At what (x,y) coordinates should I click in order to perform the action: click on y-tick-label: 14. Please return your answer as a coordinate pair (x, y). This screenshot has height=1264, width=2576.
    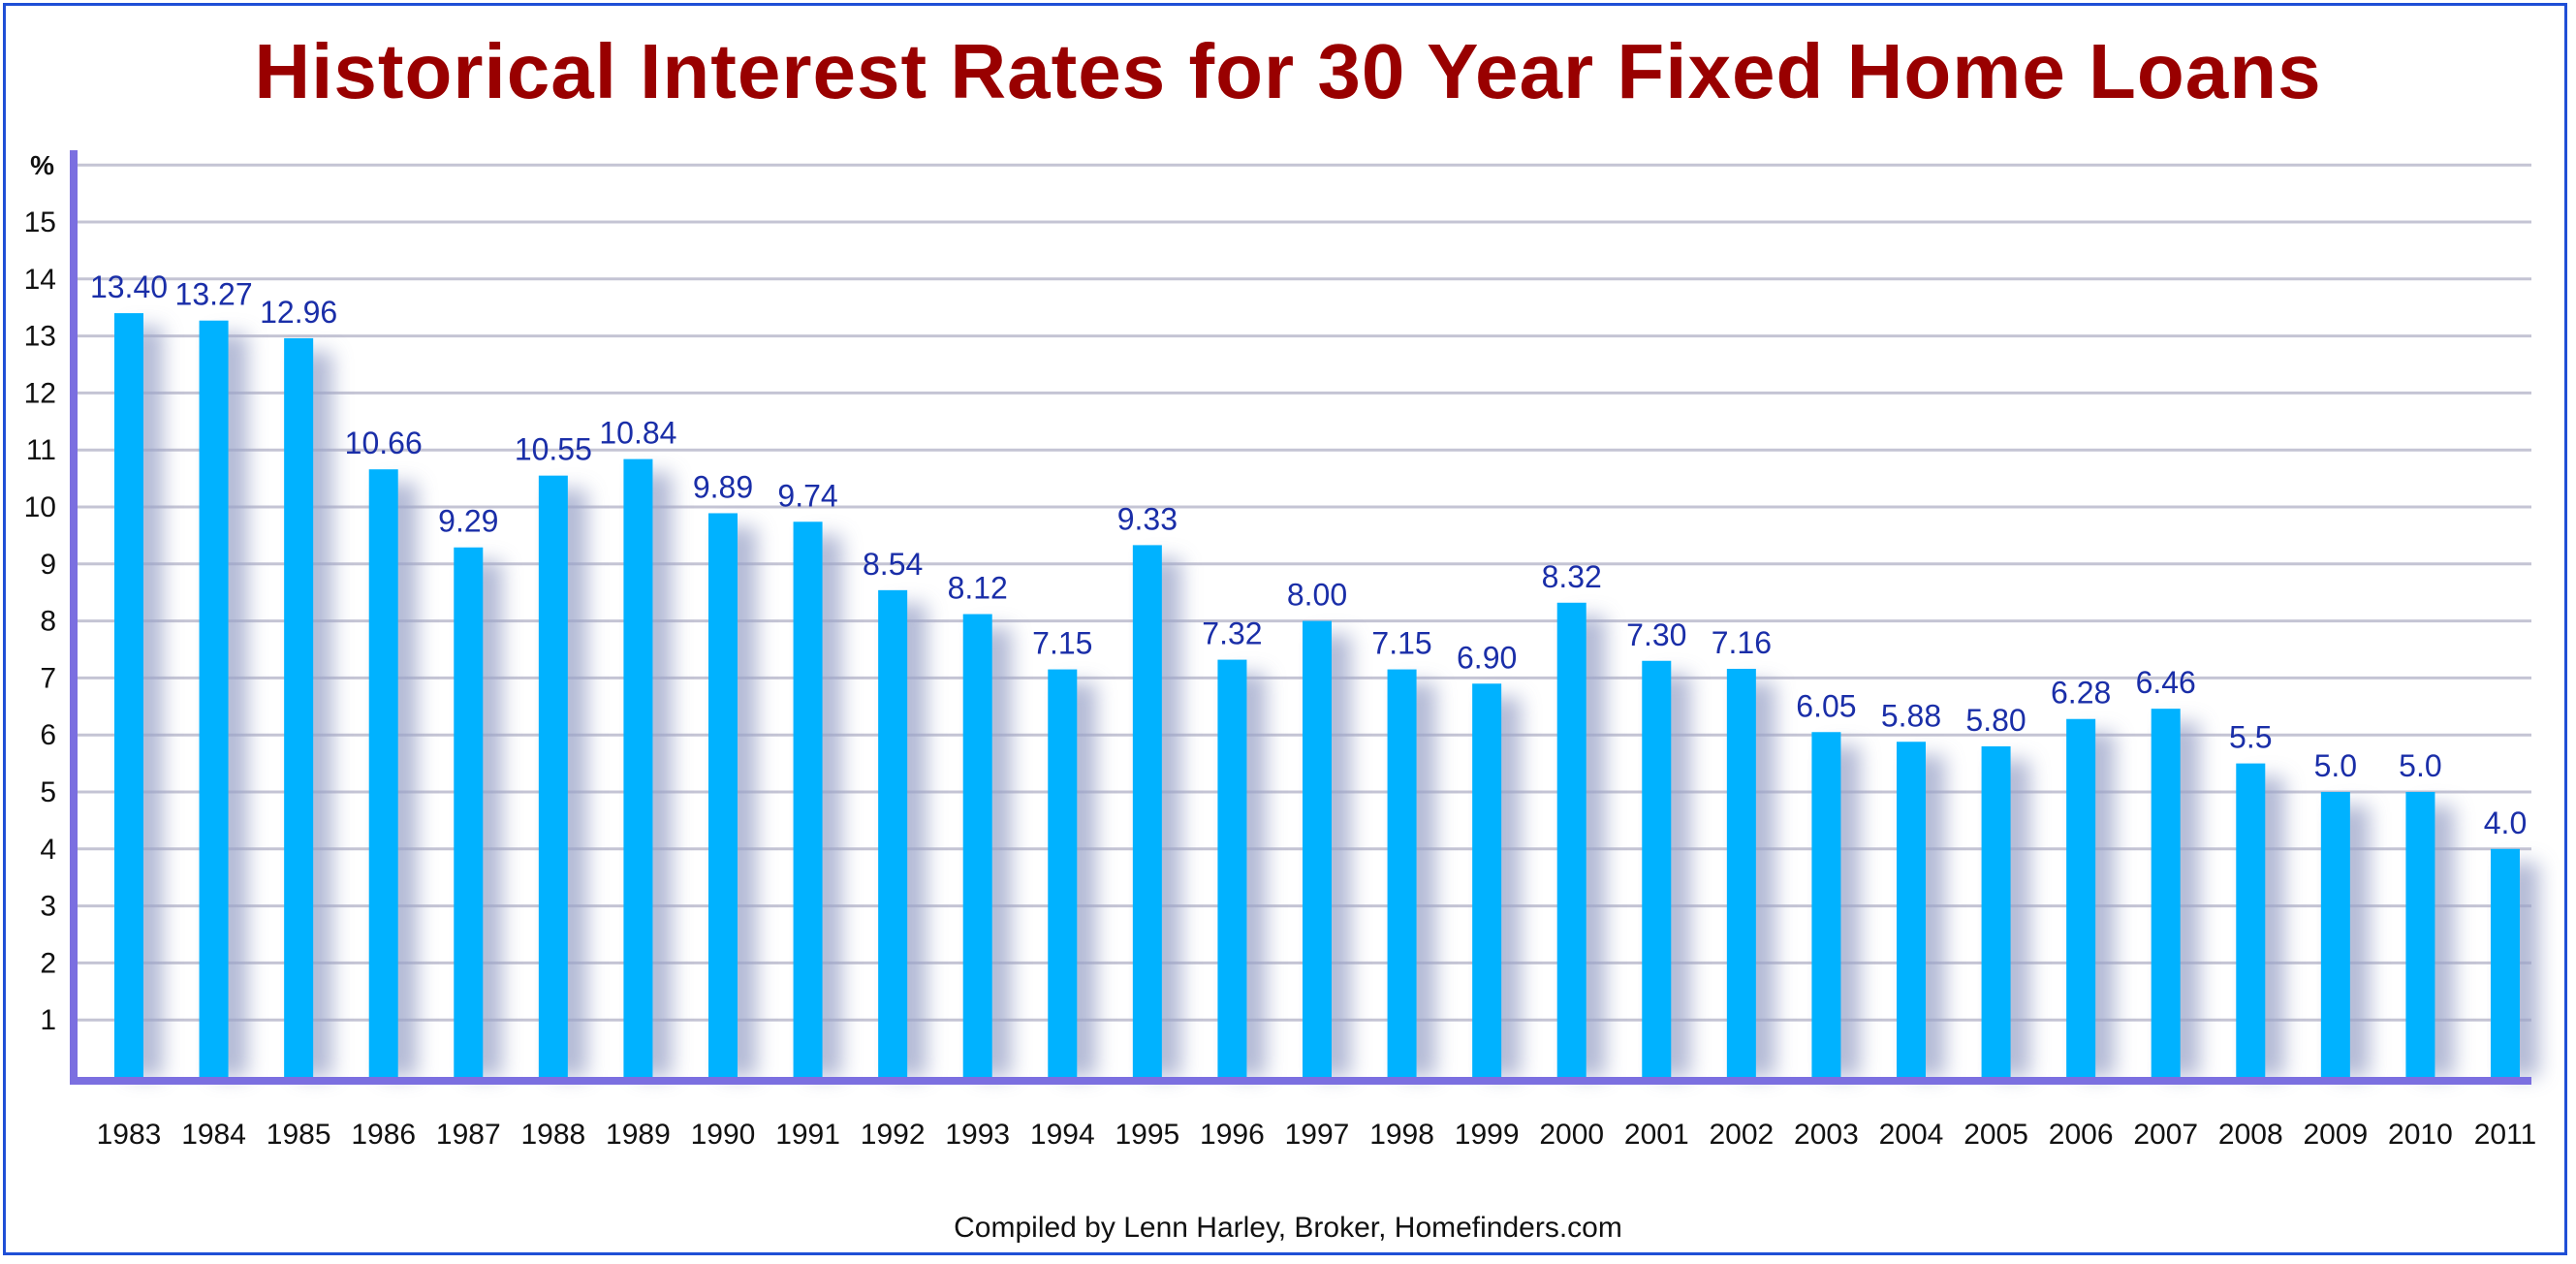
    Looking at the image, I should click on (40, 280).